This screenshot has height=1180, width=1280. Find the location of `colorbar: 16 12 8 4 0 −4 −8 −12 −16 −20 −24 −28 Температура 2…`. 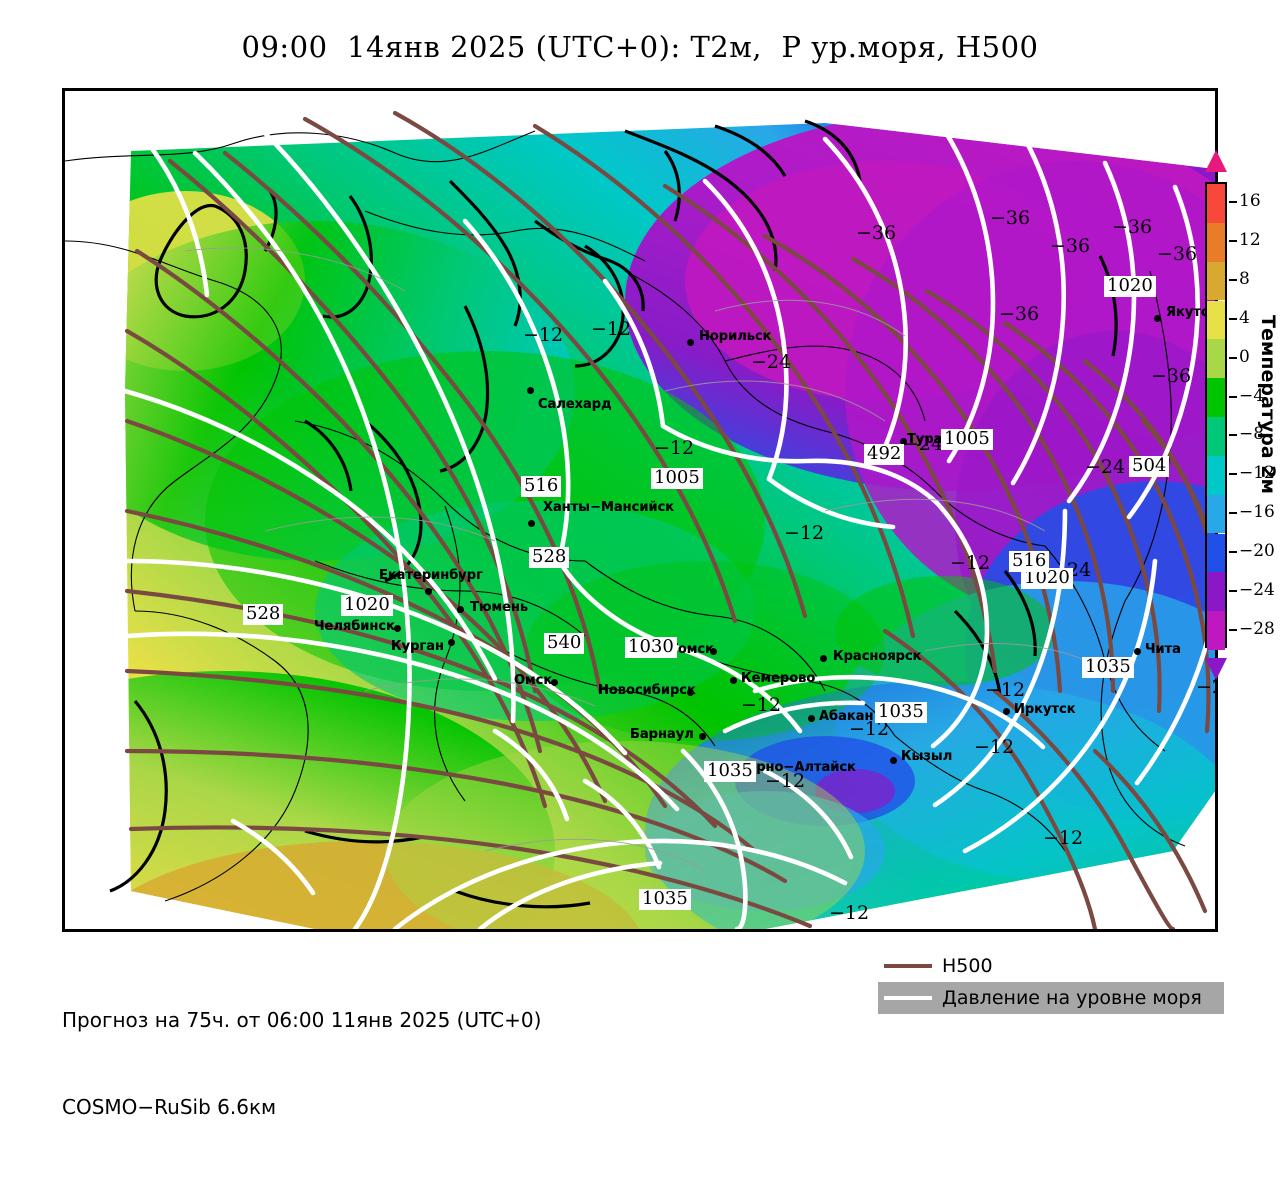

colorbar: 16 12 8 4 0 −4 −8 −12 −16 −20 −24 −28 Температура 2… is located at coordinates (1242, 415).